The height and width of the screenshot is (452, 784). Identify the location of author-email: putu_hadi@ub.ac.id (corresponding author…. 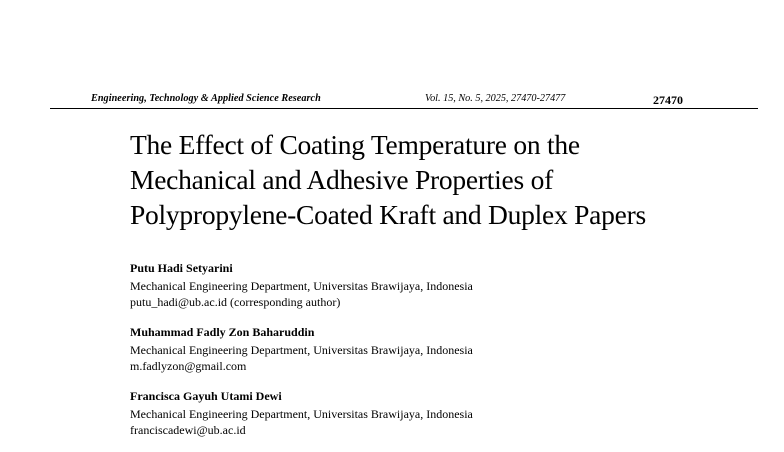
(235, 302).